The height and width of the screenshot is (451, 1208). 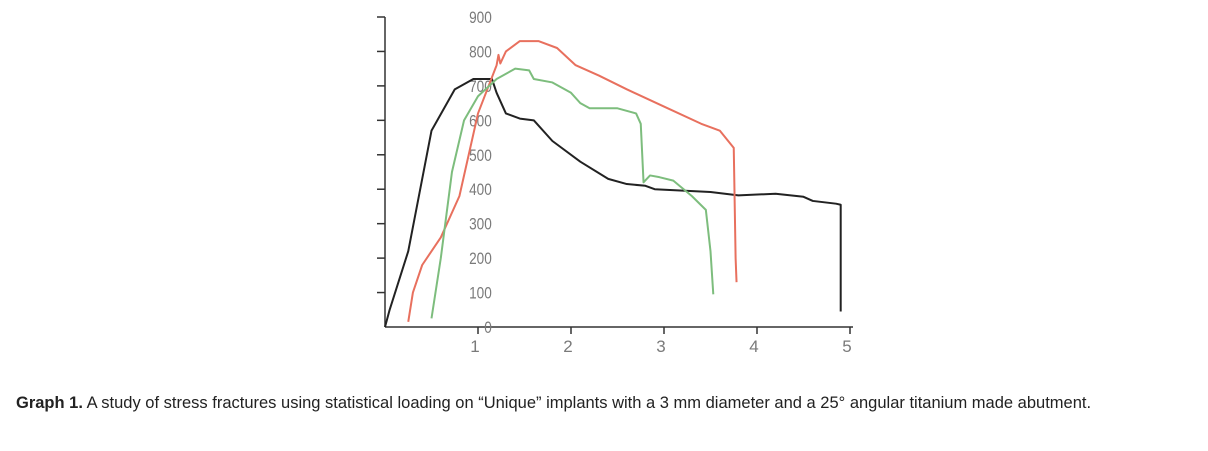 I want to click on y-tick-label: 500, so click(x=480, y=155).